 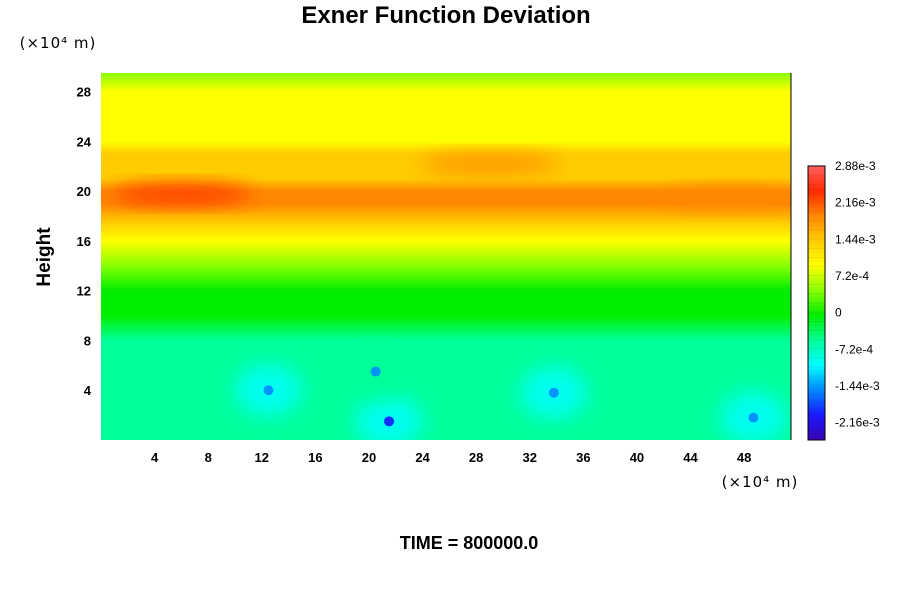 What do you see at coordinates (690, 457) in the screenshot?
I see `x-tick-label: 44` at bounding box center [690, 457].